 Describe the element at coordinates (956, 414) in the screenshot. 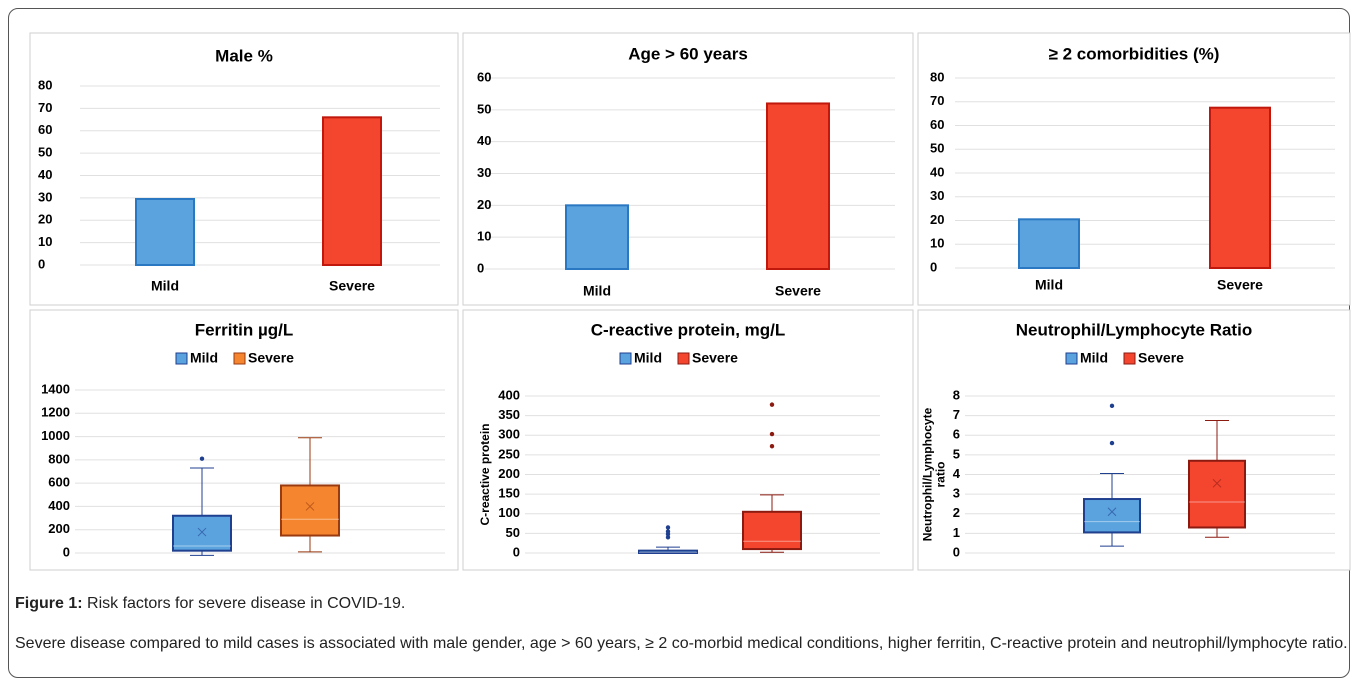

I see `y-tick-label: 7` at that location.